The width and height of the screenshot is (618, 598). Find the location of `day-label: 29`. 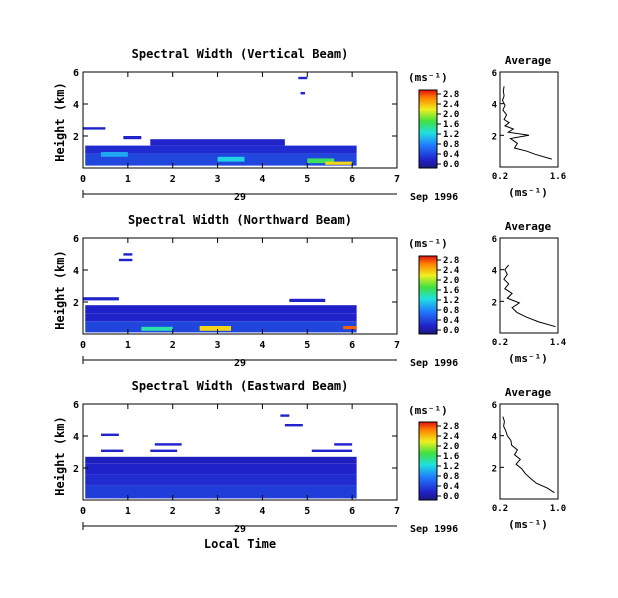

day-label: 29 is located at coordinates (240, 363).